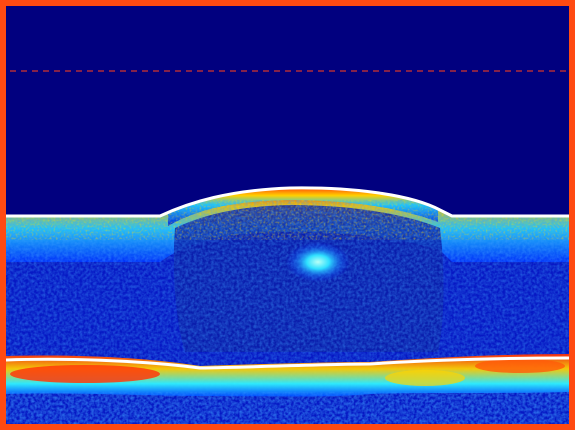 Image resolution: width=575 pixels, height=430 pixels. I want to click on central-bright-spot, so click(318, 262).